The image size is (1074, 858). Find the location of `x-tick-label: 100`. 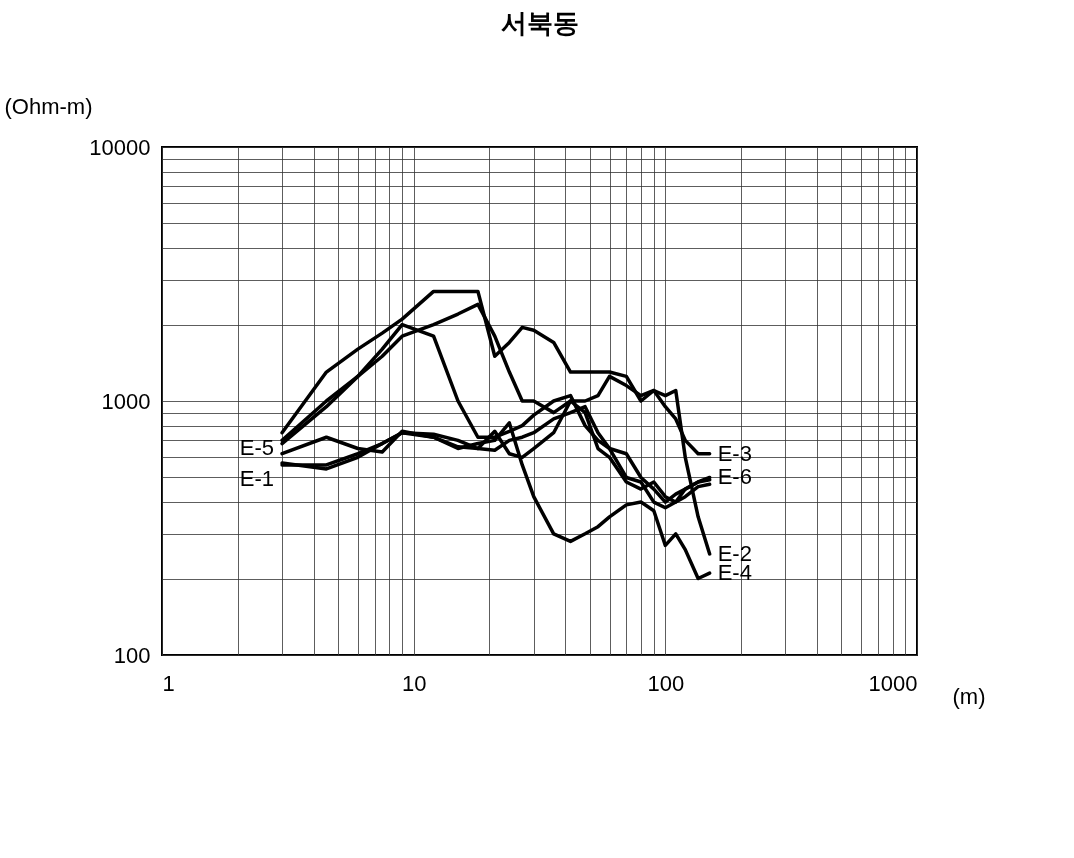

x-tick-label: 100 is located at coordinates (666, 683).